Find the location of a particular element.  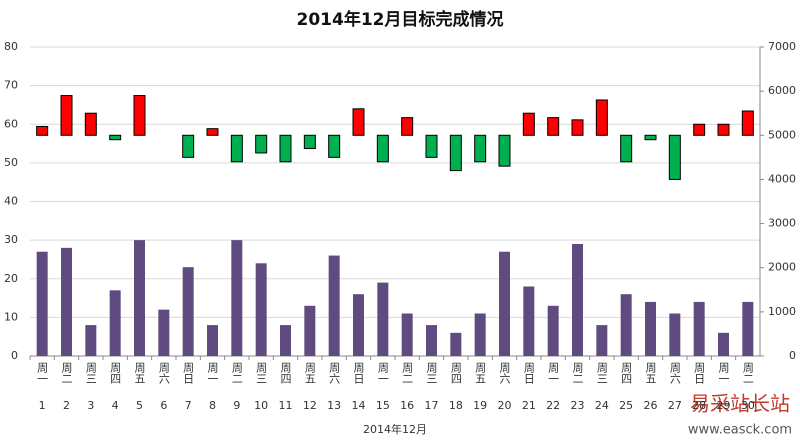

y2-tick-label: 5000 is located at coordinates (782, 134).